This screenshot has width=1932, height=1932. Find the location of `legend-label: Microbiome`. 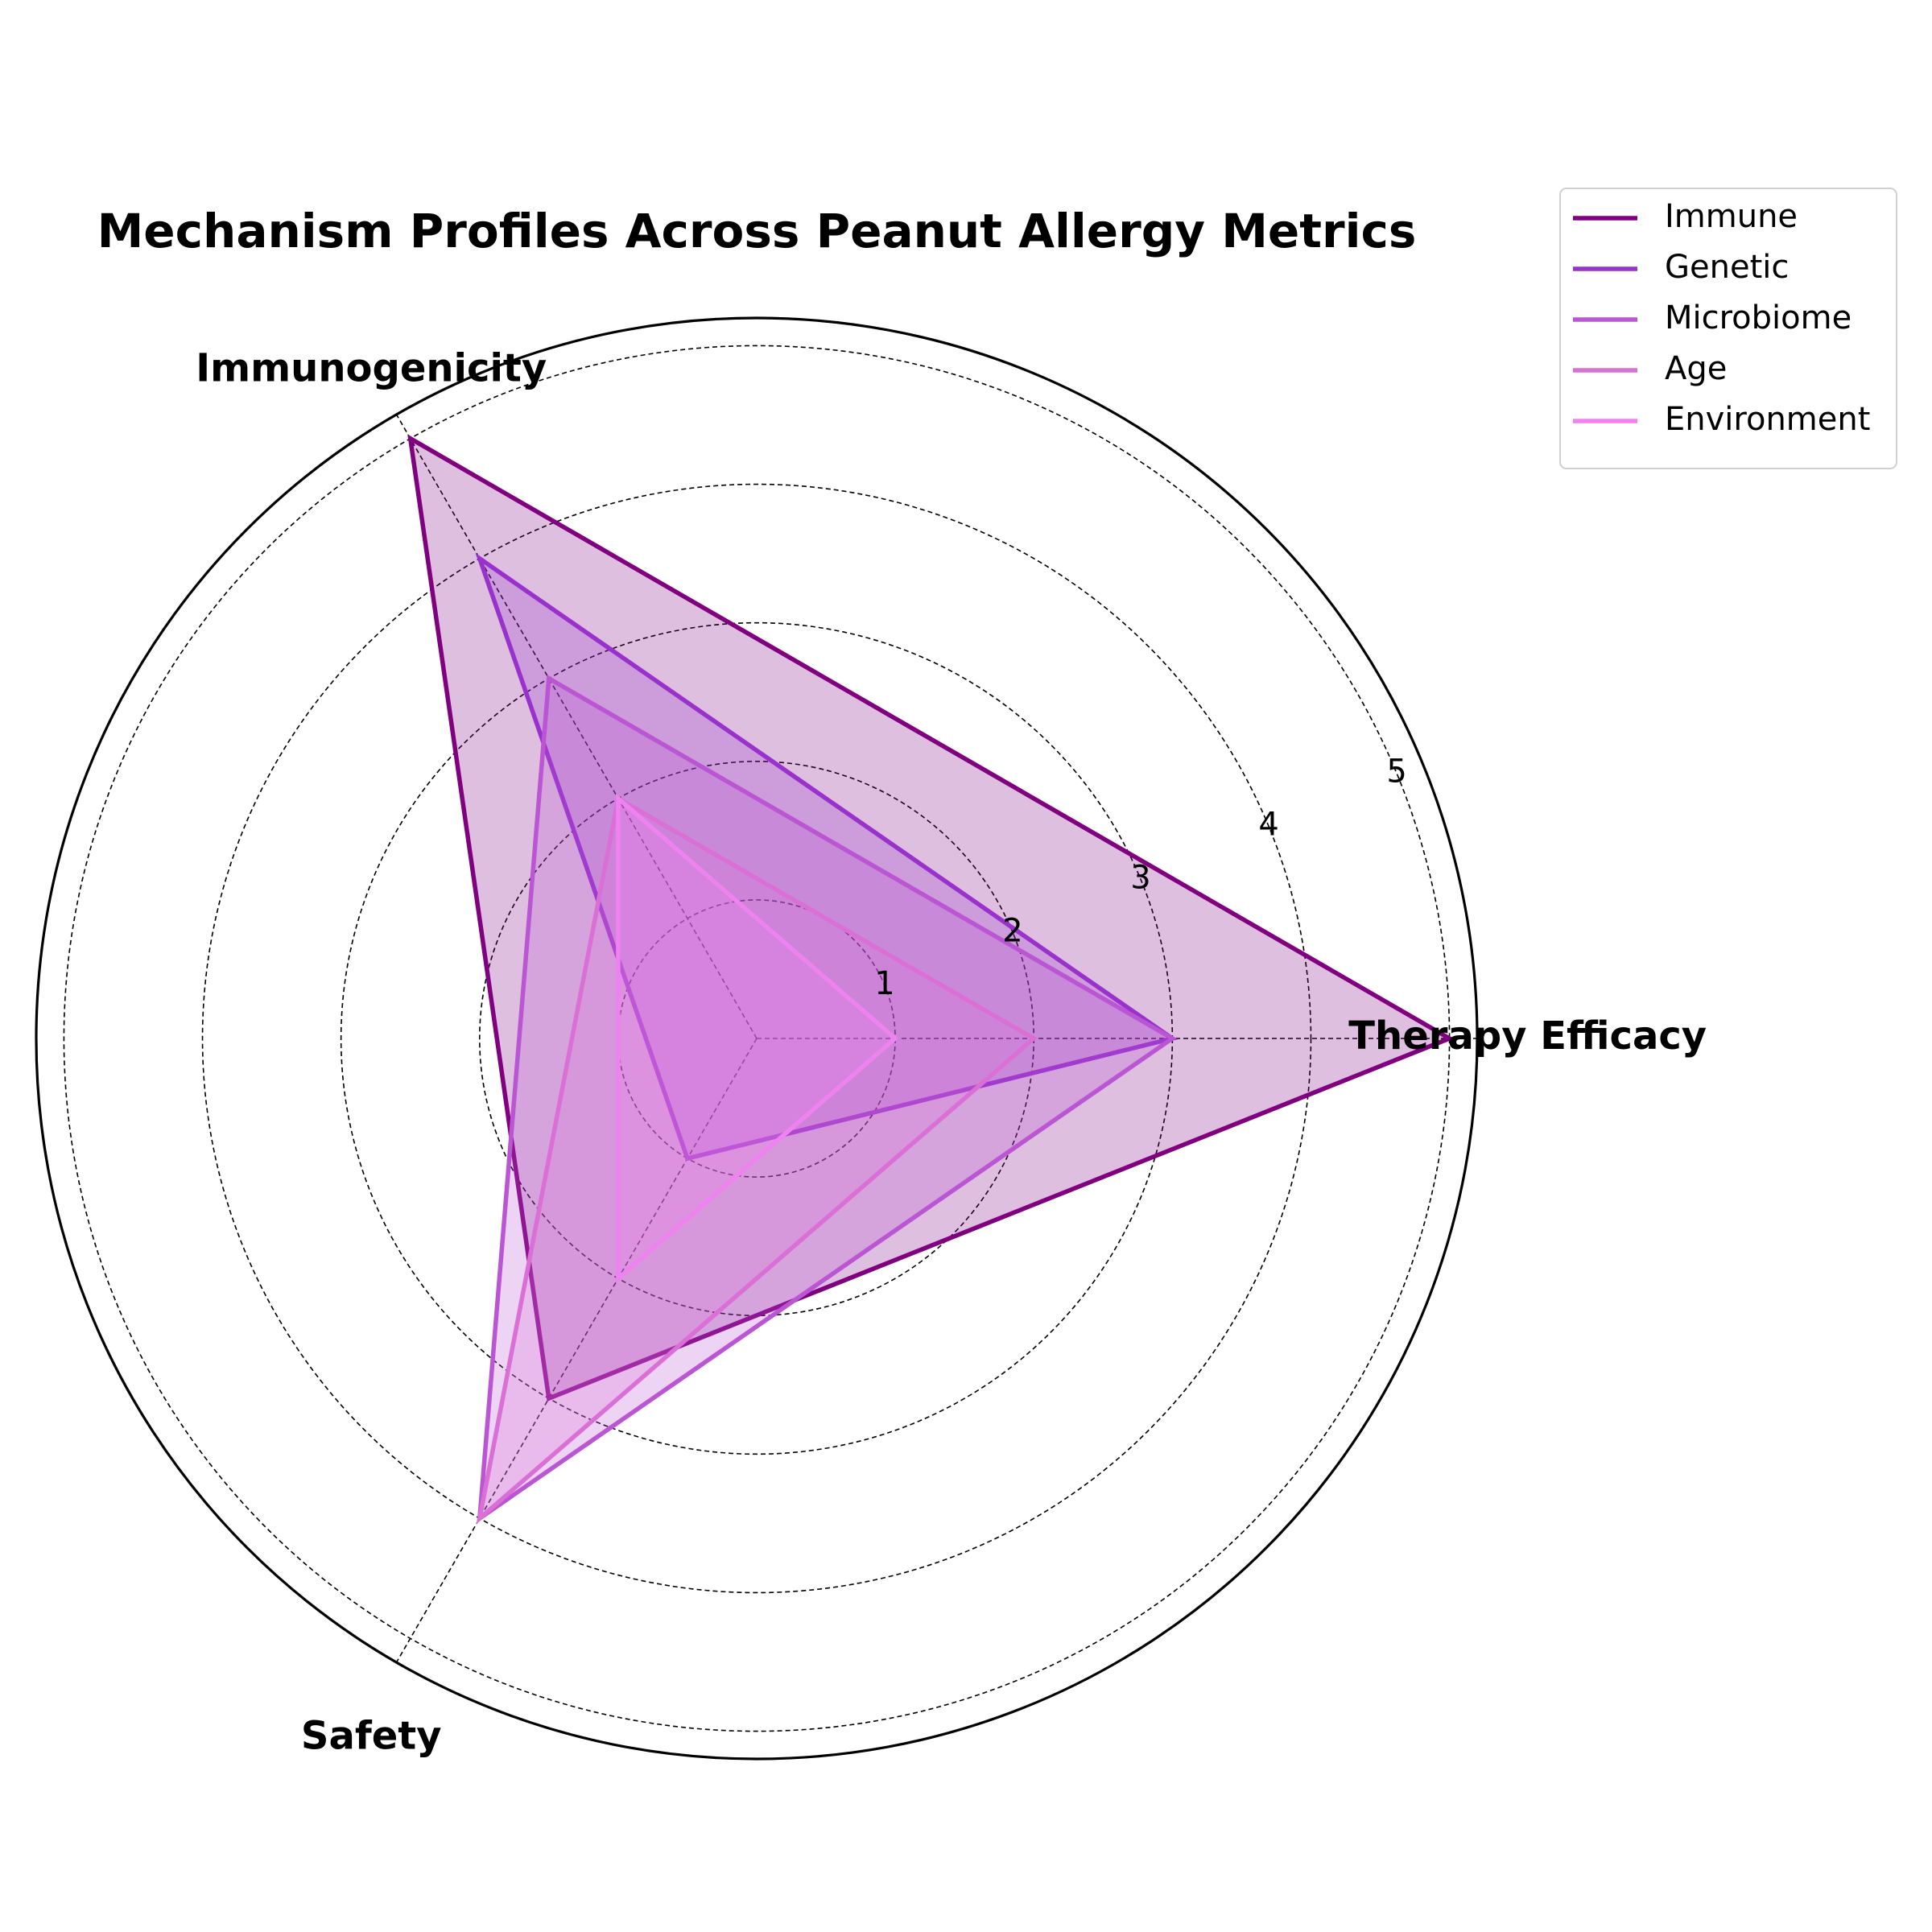

legend-label: Microbiome is located at coordinates (1758, 317).